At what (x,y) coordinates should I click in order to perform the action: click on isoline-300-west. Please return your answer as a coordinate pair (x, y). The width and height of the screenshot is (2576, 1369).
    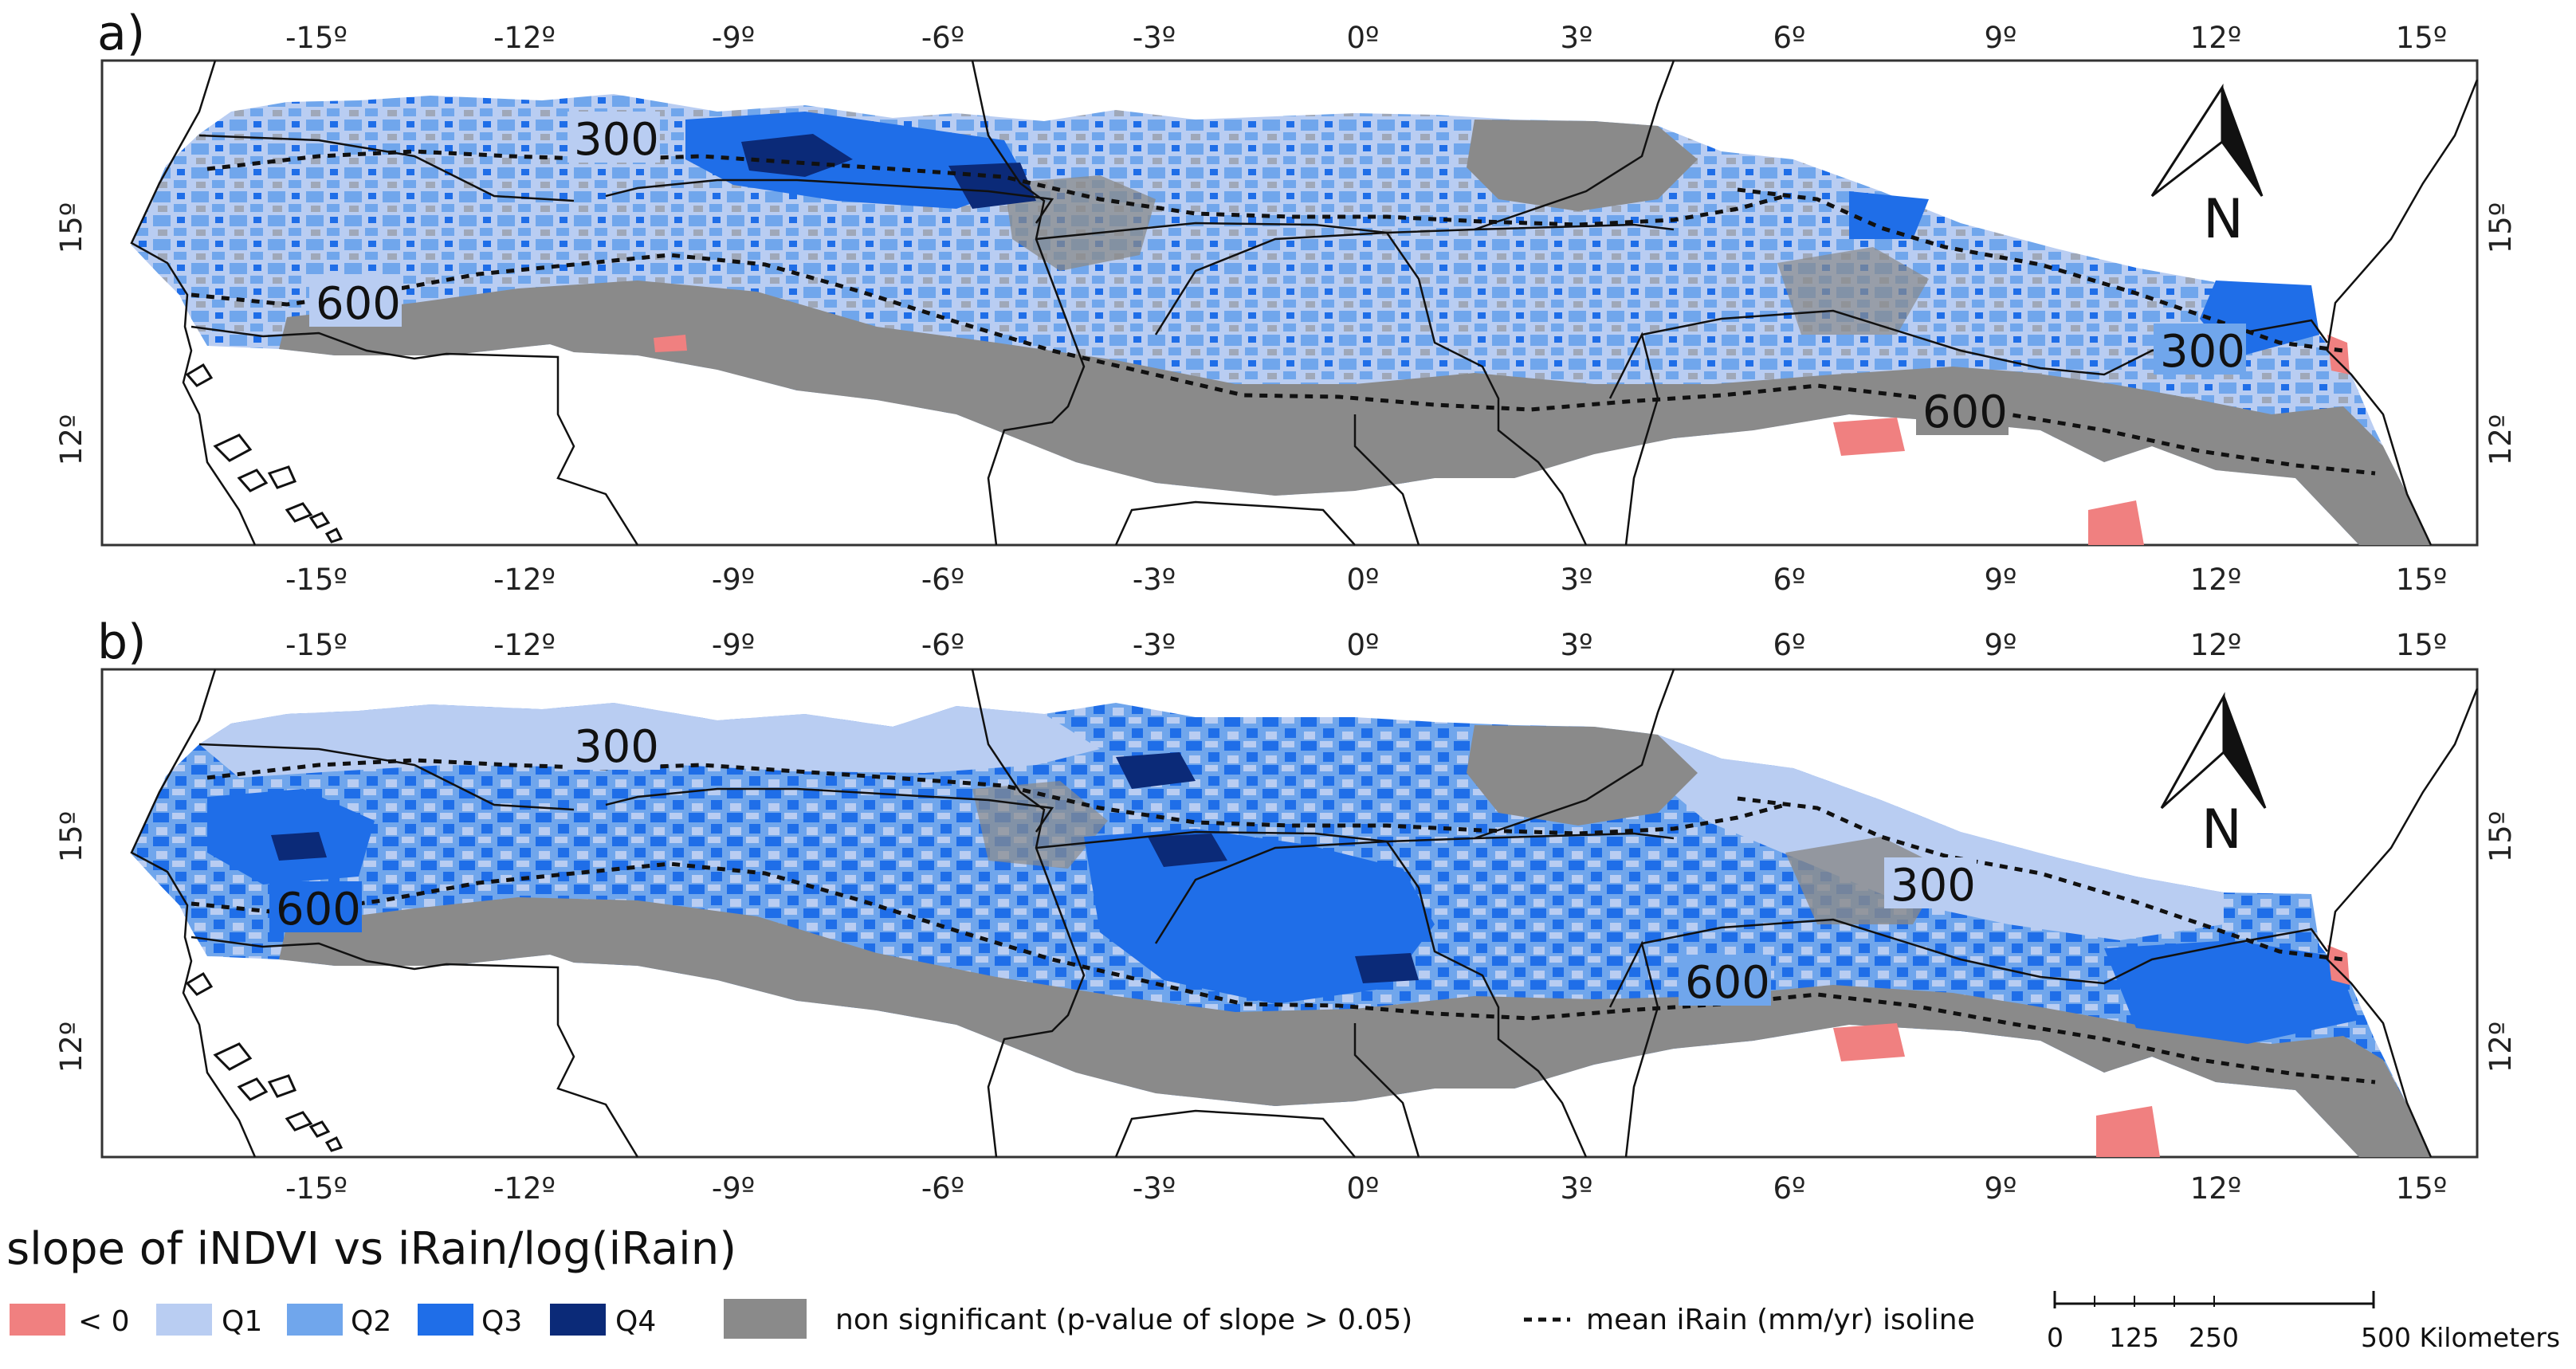
    Looking at the image, I should click on (996, 188).